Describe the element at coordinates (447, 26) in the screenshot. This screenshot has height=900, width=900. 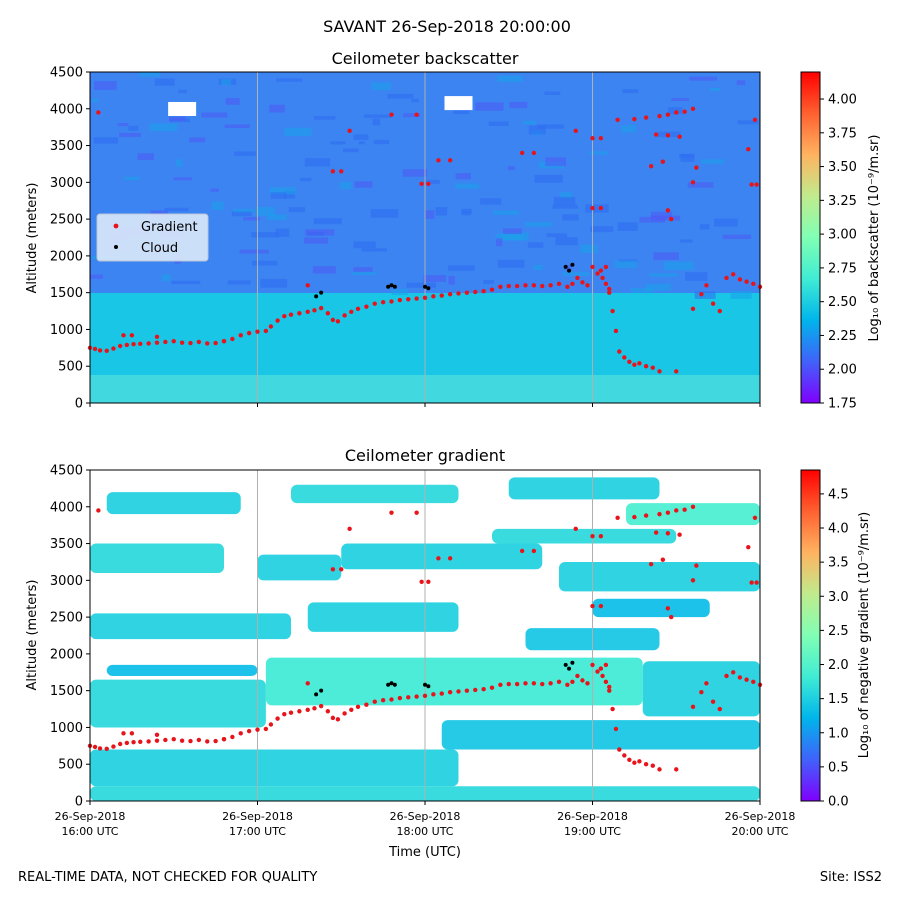
I see `figure-title: SAVANT 26-Sep-2018 20:00:00` at that location.